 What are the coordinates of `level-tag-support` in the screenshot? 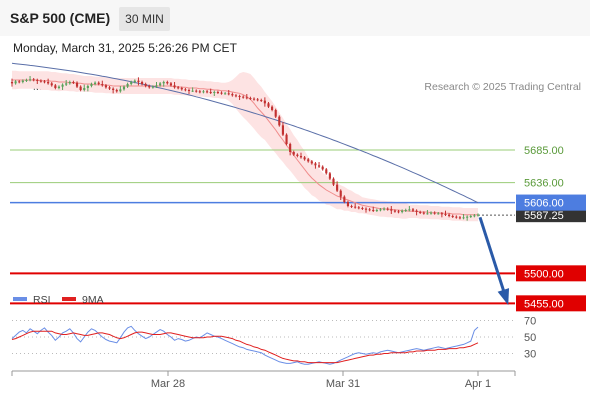 It's located at (551, 303).